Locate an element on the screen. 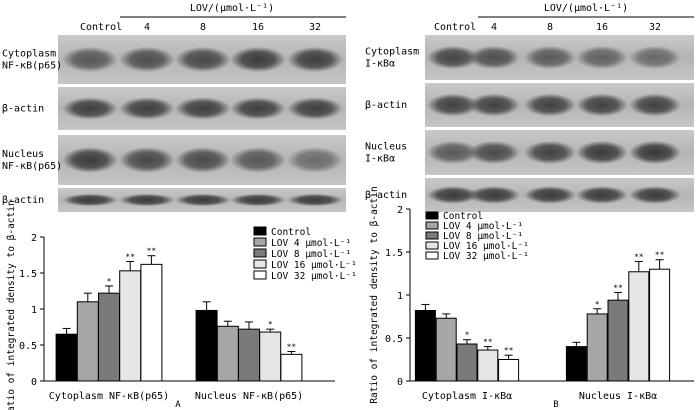 Image resolution: width=700 pixels, height=410 pixels. category-label: Nucleus I-κBα is located at coordinates (618, 396).